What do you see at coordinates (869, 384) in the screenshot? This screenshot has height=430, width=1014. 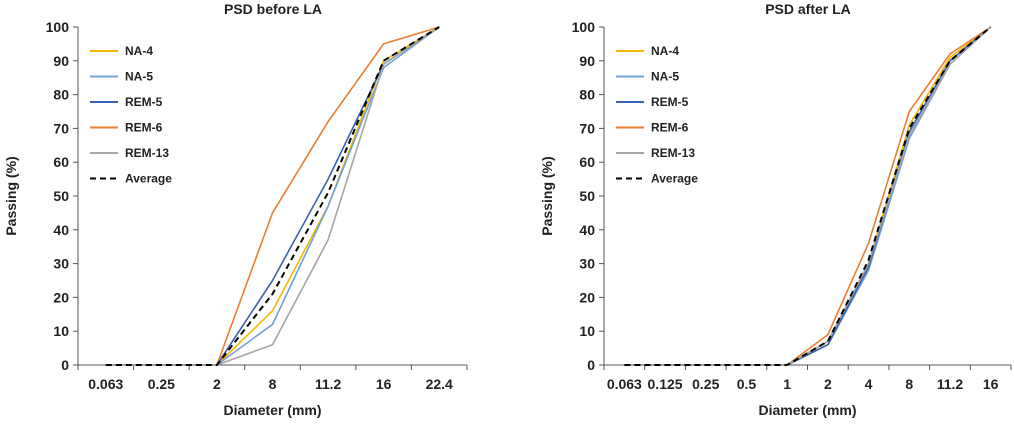 I see `x-tick-label: 4` at bounding box center [869, 384].